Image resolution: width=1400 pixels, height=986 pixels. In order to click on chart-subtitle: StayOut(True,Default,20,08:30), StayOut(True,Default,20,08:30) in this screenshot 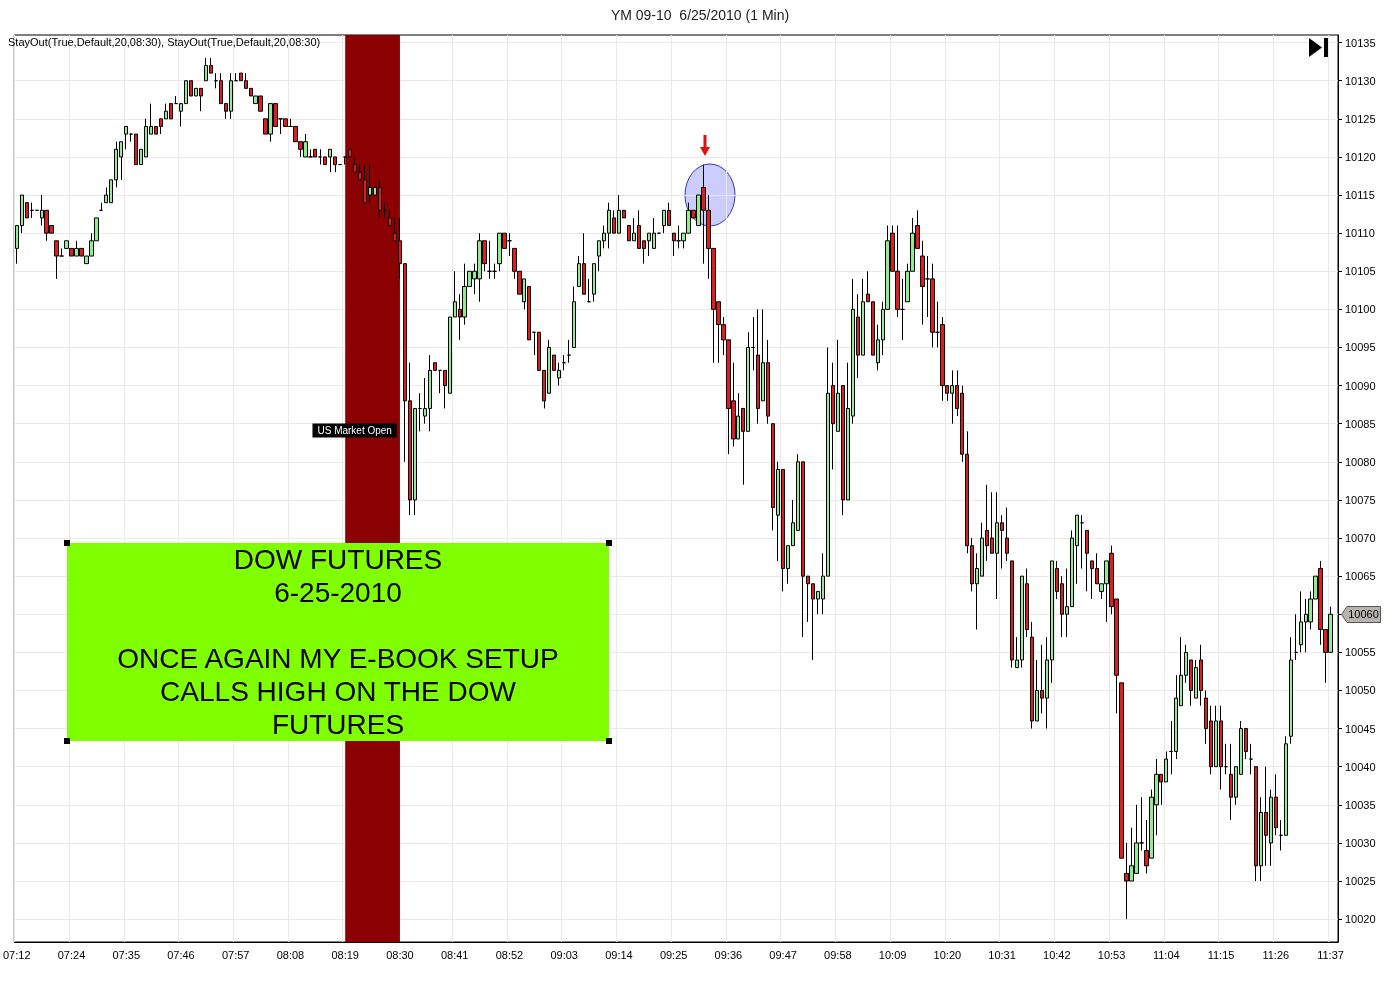, I will do `click(164, 41)`.